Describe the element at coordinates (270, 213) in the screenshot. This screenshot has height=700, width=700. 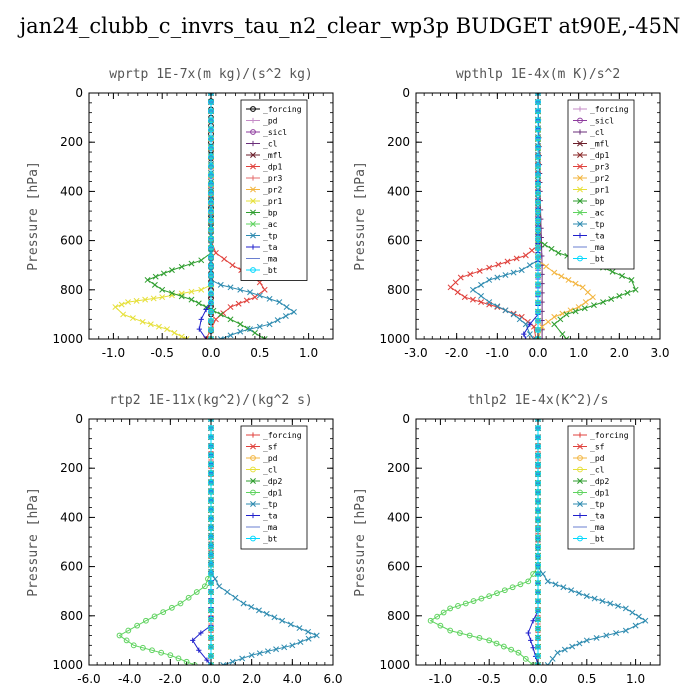
I see `legend-entry: _bp` at that location.